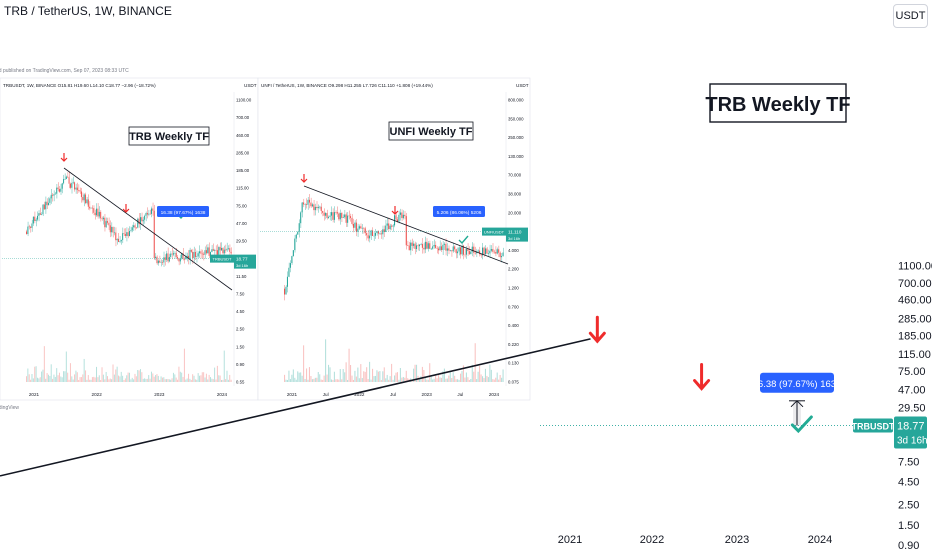  I want to click on inset-left-ytick: 460.00, so click(243, 135).